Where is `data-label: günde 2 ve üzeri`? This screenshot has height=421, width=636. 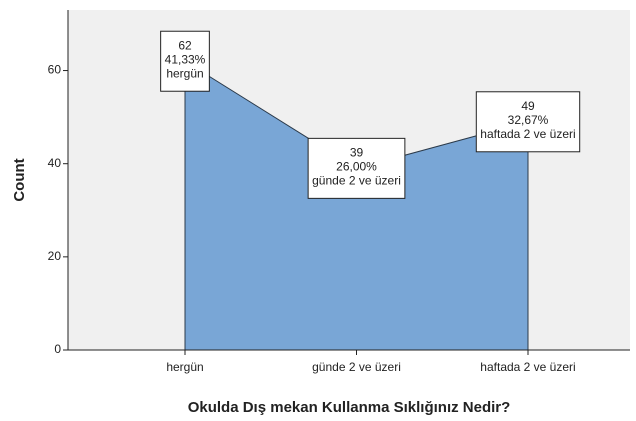
data-label: günde 2 ve üzeri is located at coordinates (356, 181).